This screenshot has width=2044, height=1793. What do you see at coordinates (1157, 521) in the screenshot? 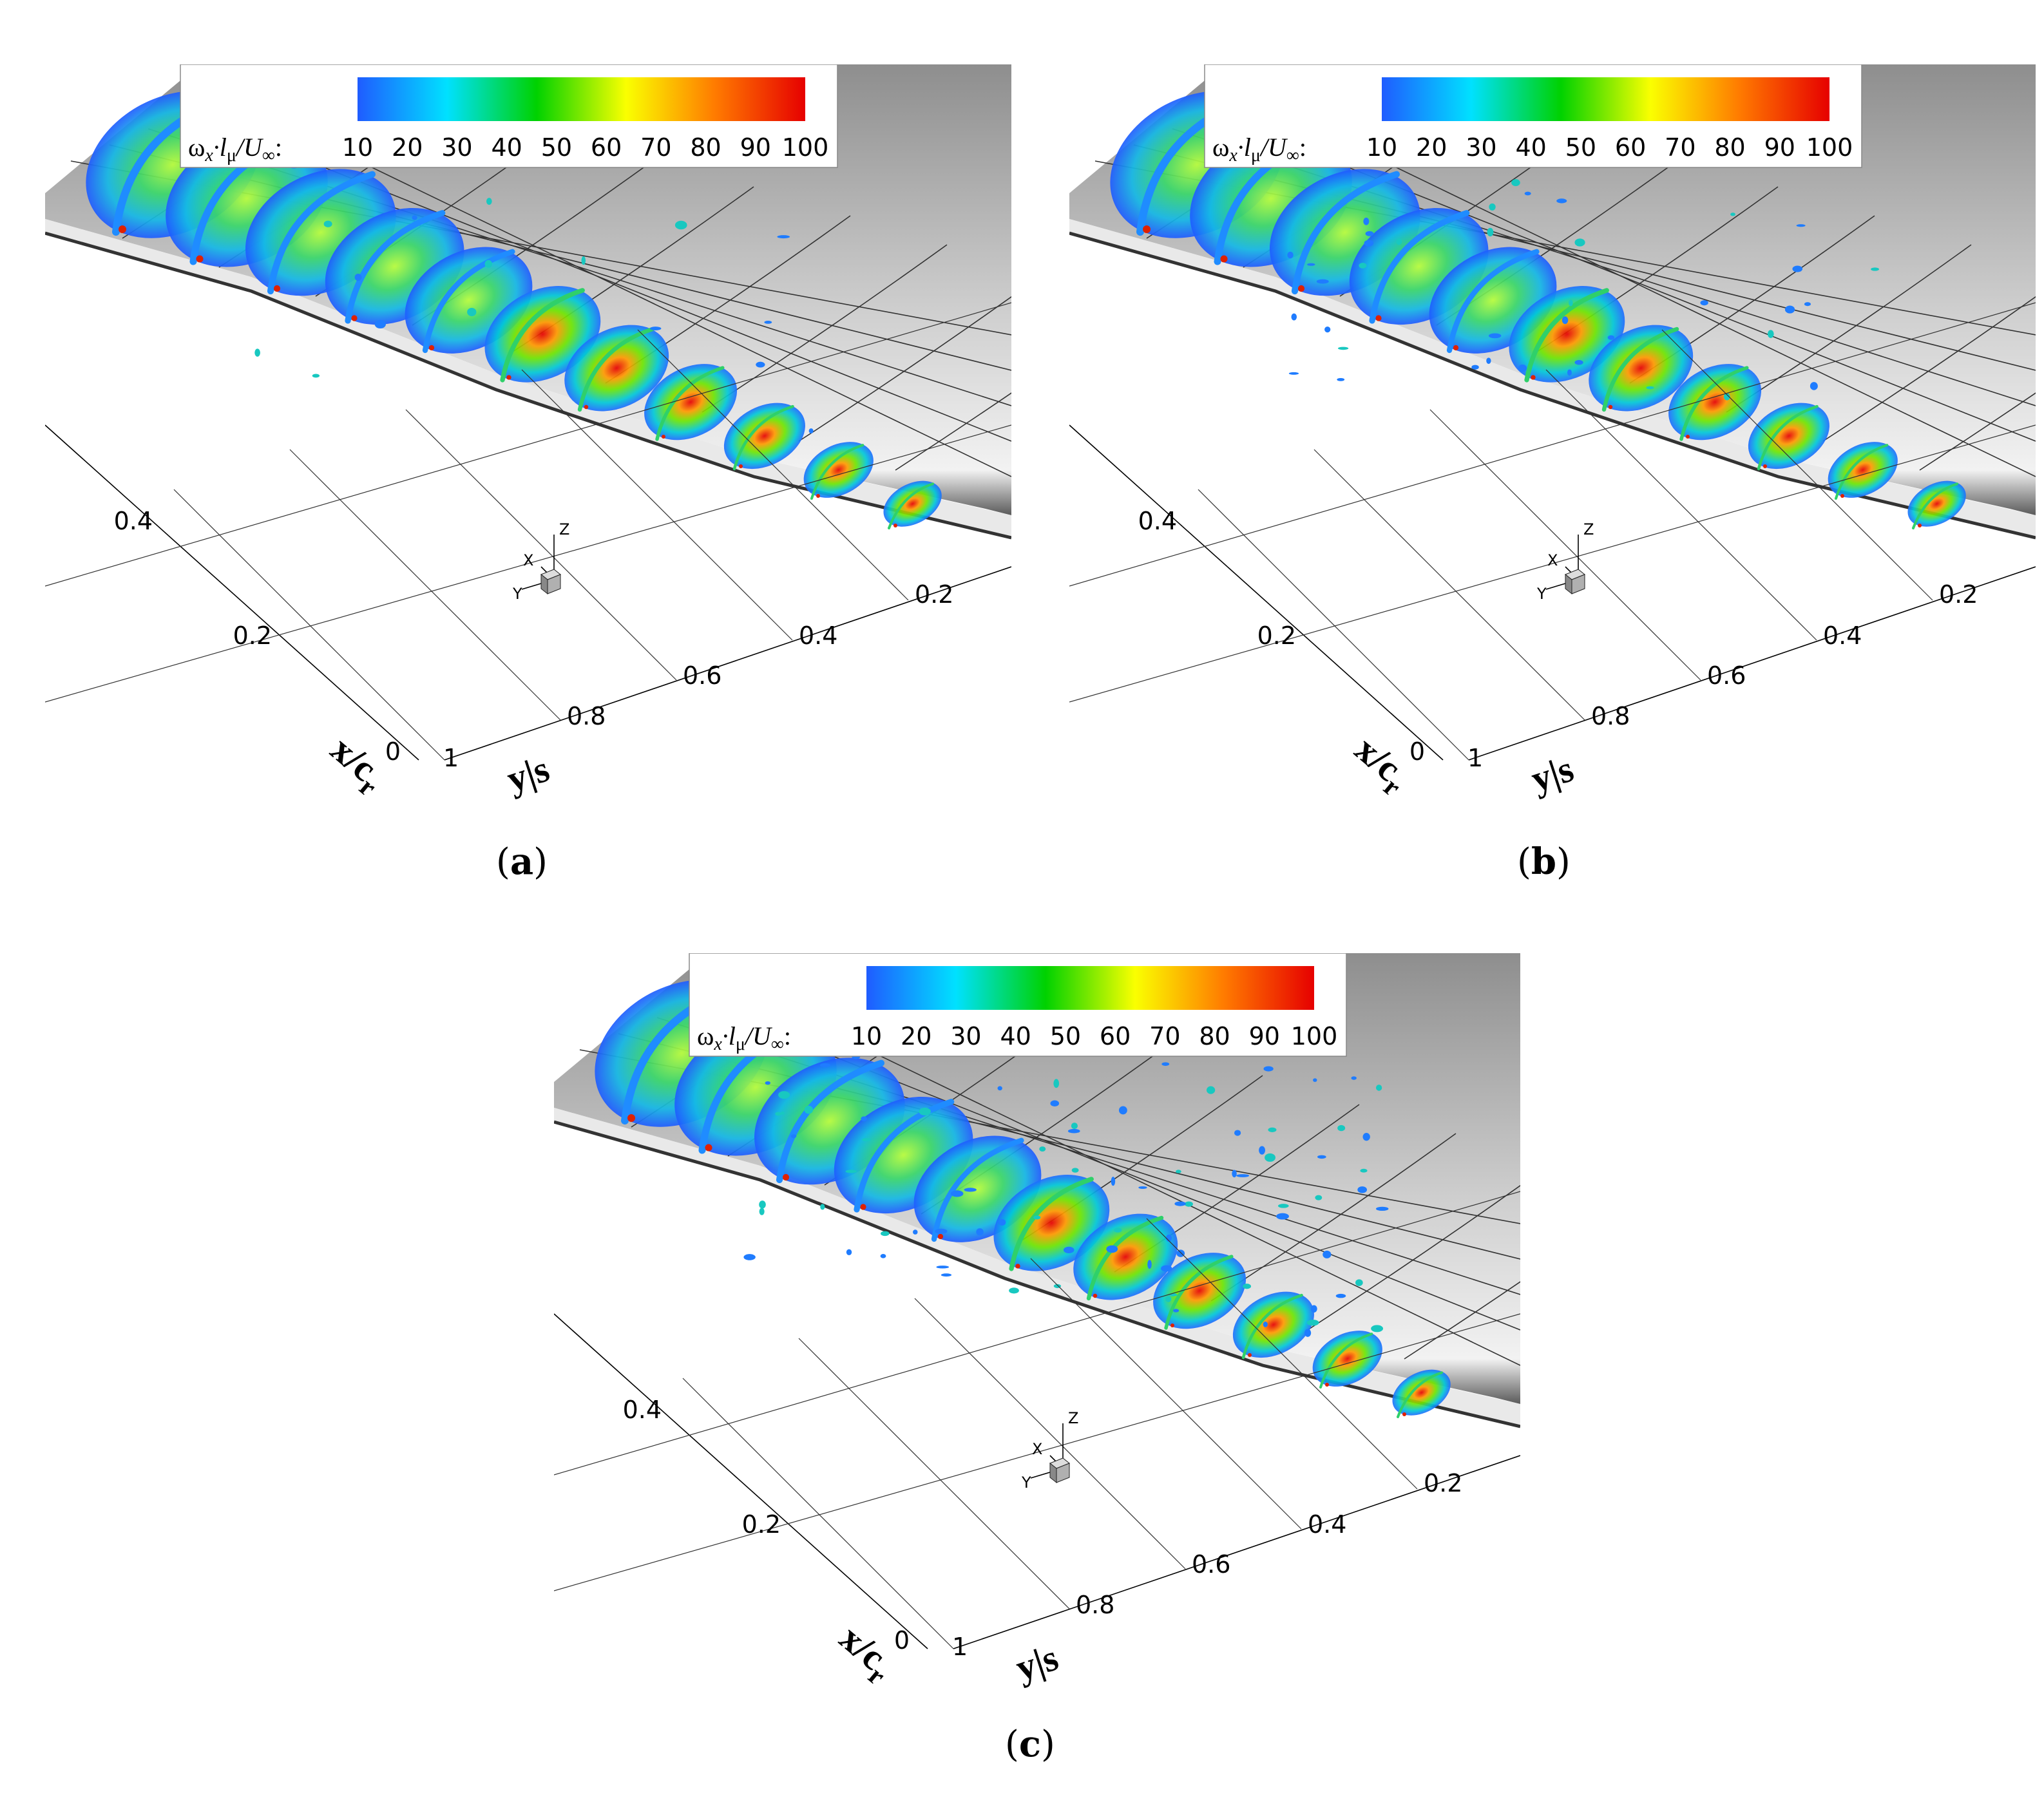
I see `x-axis-tick-label: 0.4` at bounding box center [1157, 521].